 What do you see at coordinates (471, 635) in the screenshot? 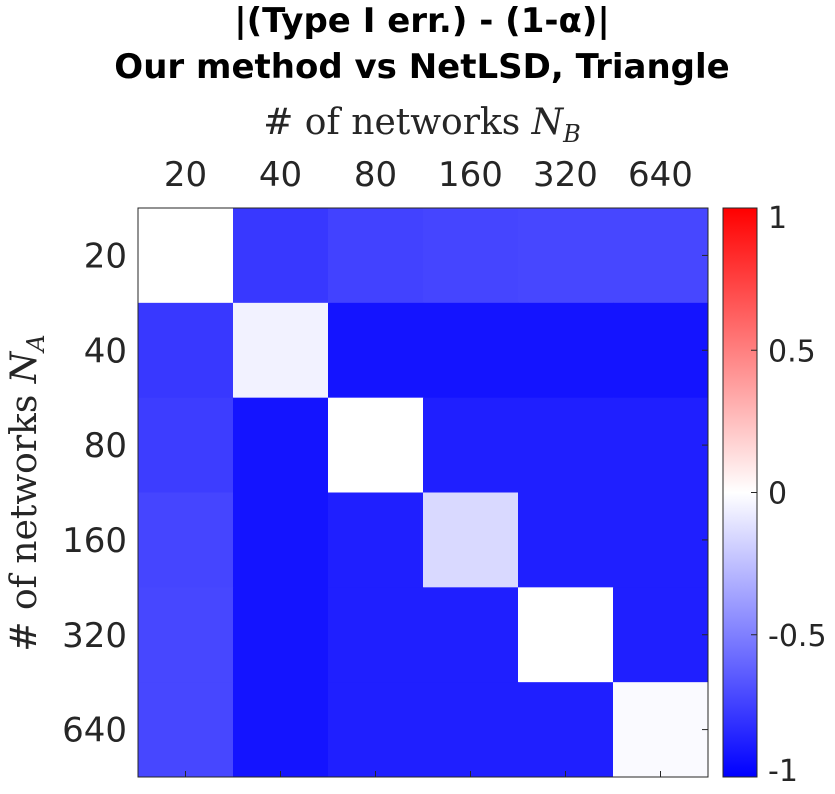
I see `heatmap-cell-r4-c3` at bounding box center [471, 635].